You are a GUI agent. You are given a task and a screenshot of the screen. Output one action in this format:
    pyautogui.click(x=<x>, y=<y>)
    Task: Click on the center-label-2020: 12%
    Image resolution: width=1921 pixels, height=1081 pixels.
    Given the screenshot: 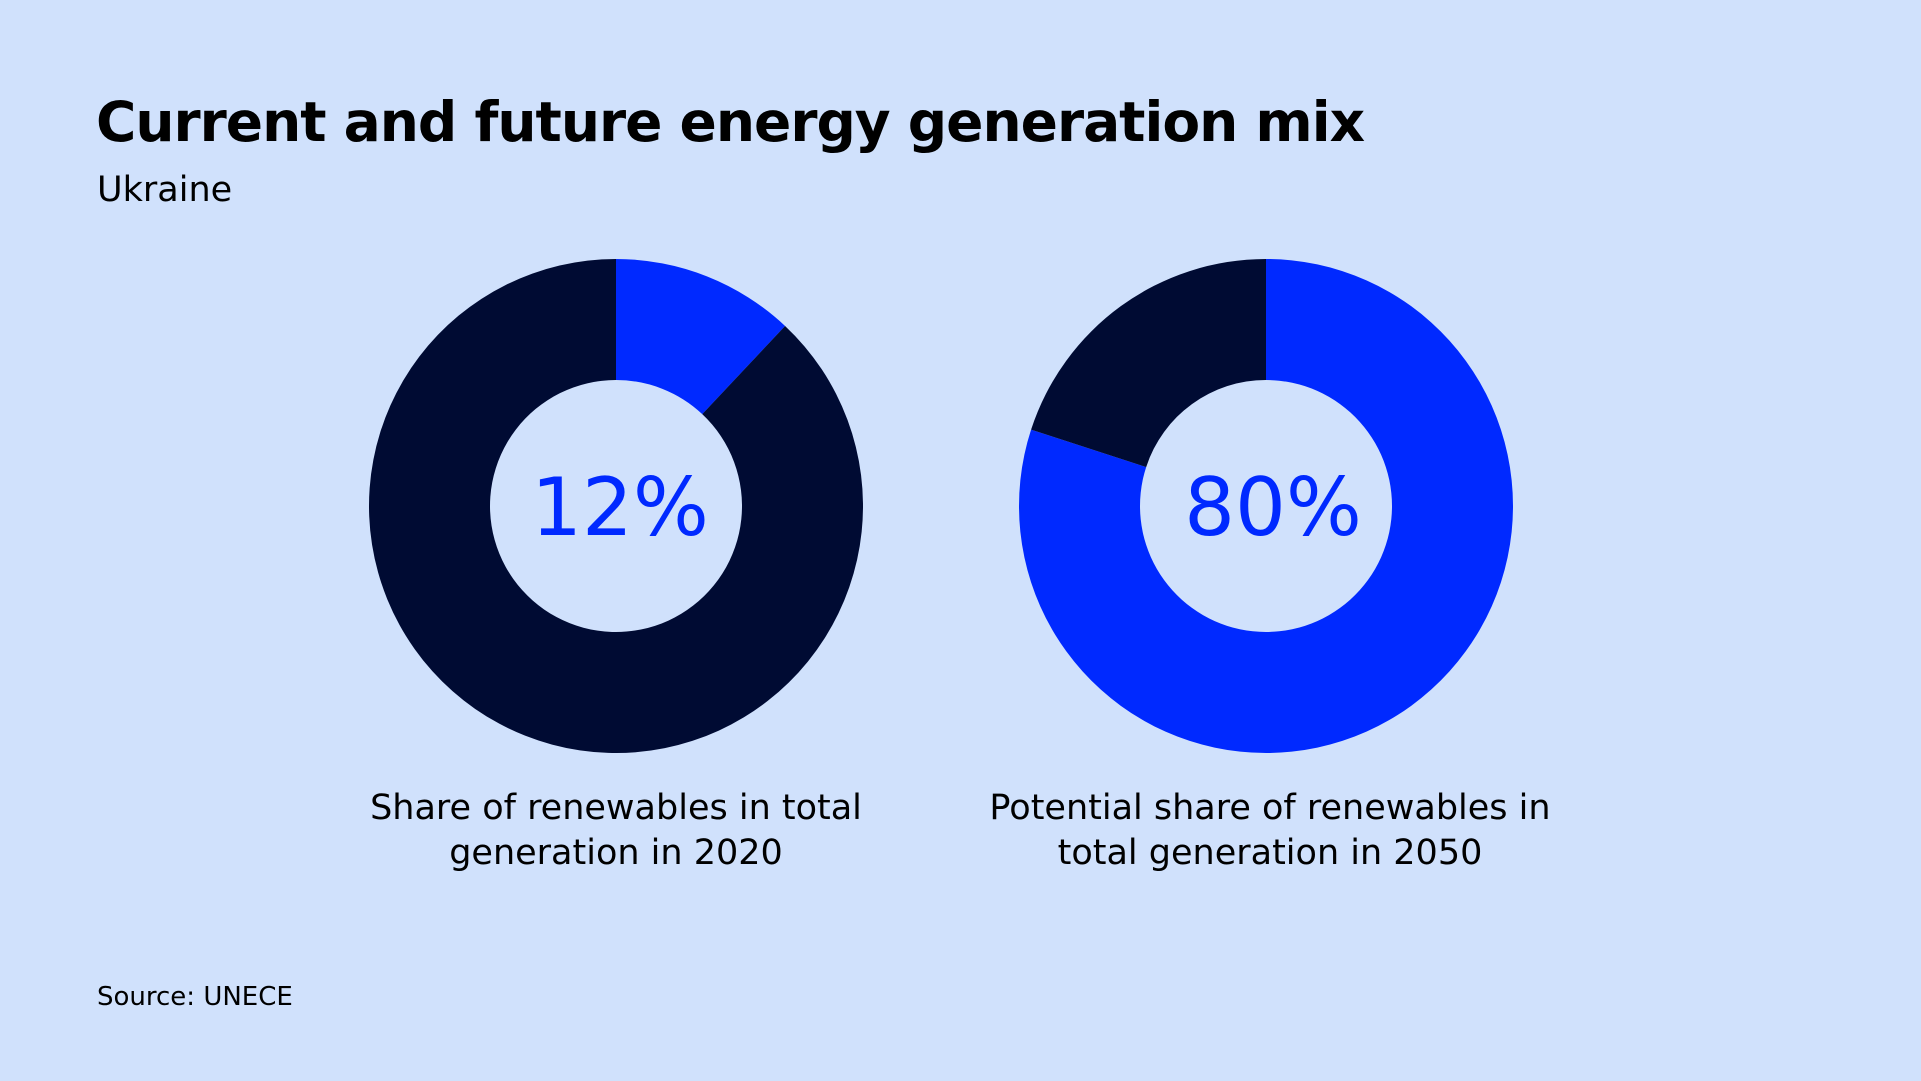 What is the action you would take?
    pyautogui.click(x=620, y=507)
    